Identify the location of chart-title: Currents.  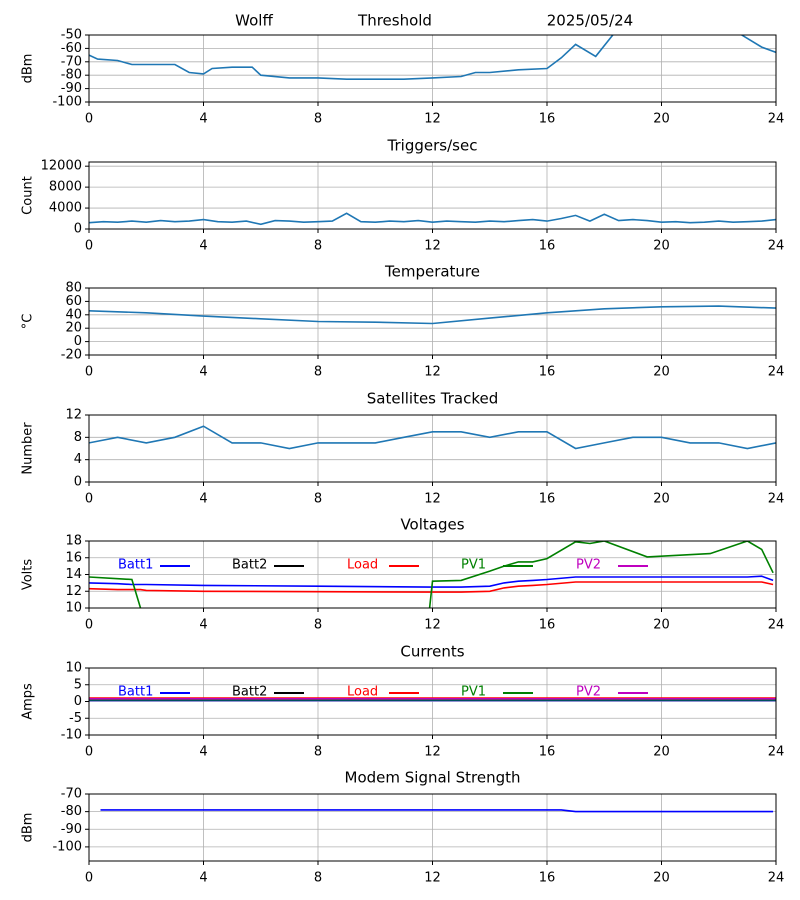
(432, 652).